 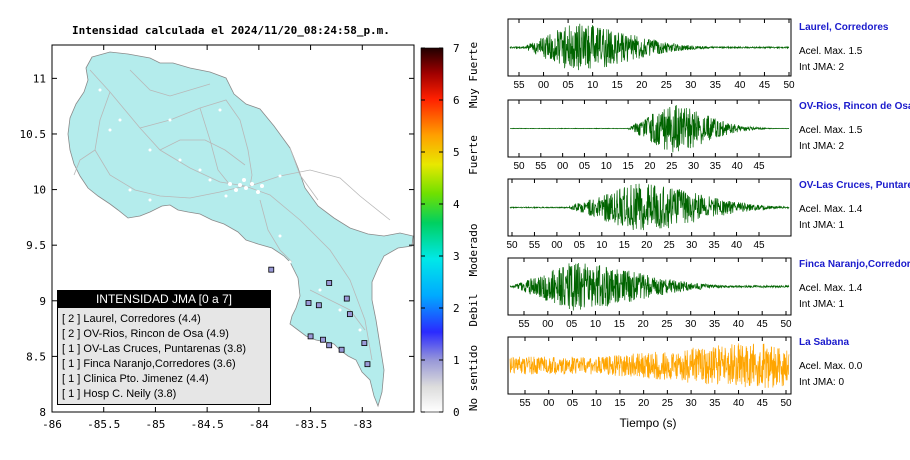 What do you see at coordinates (473, 309) in the screenshot?
I see `colorbar-label: Debil` at bounding box center [473, 309].